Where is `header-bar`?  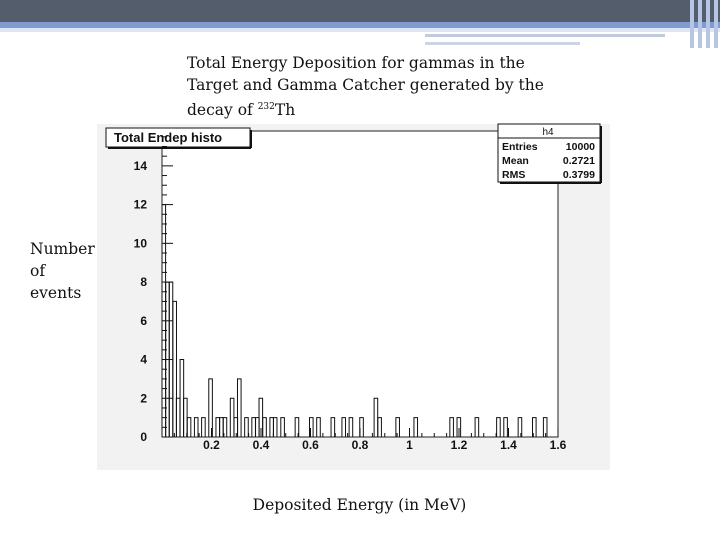 header-bar is located at coordinates (360, 11).